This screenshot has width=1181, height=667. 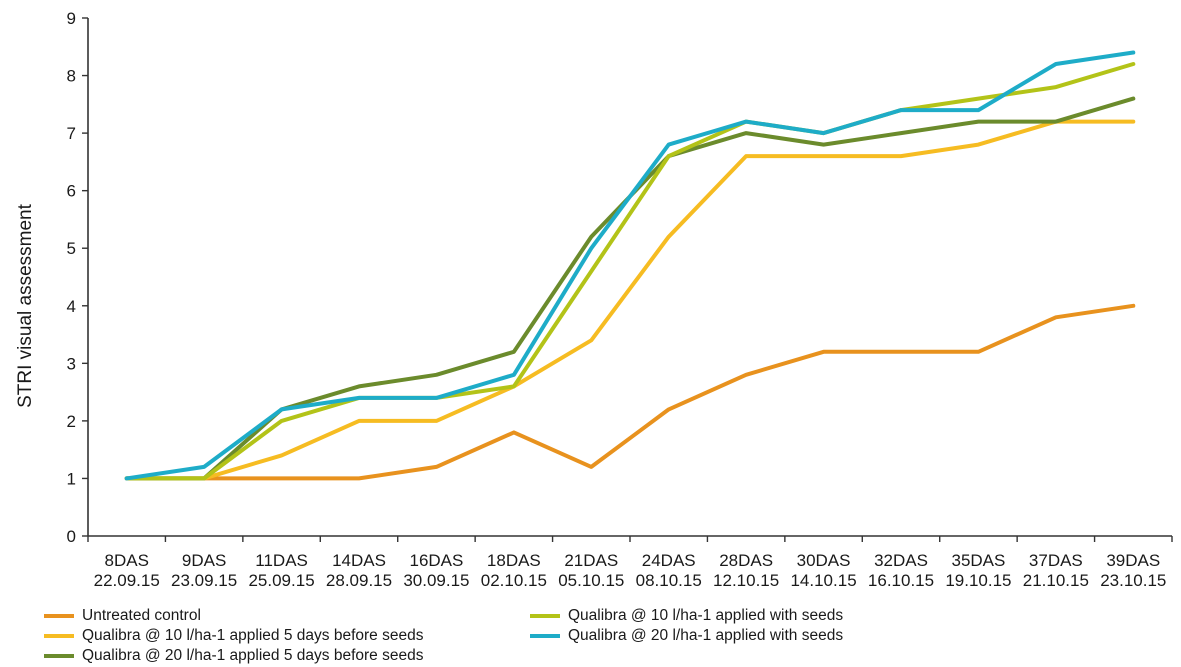 I want to click on x-tick-label-das: 39DAS, so click(x=1133, y=560).